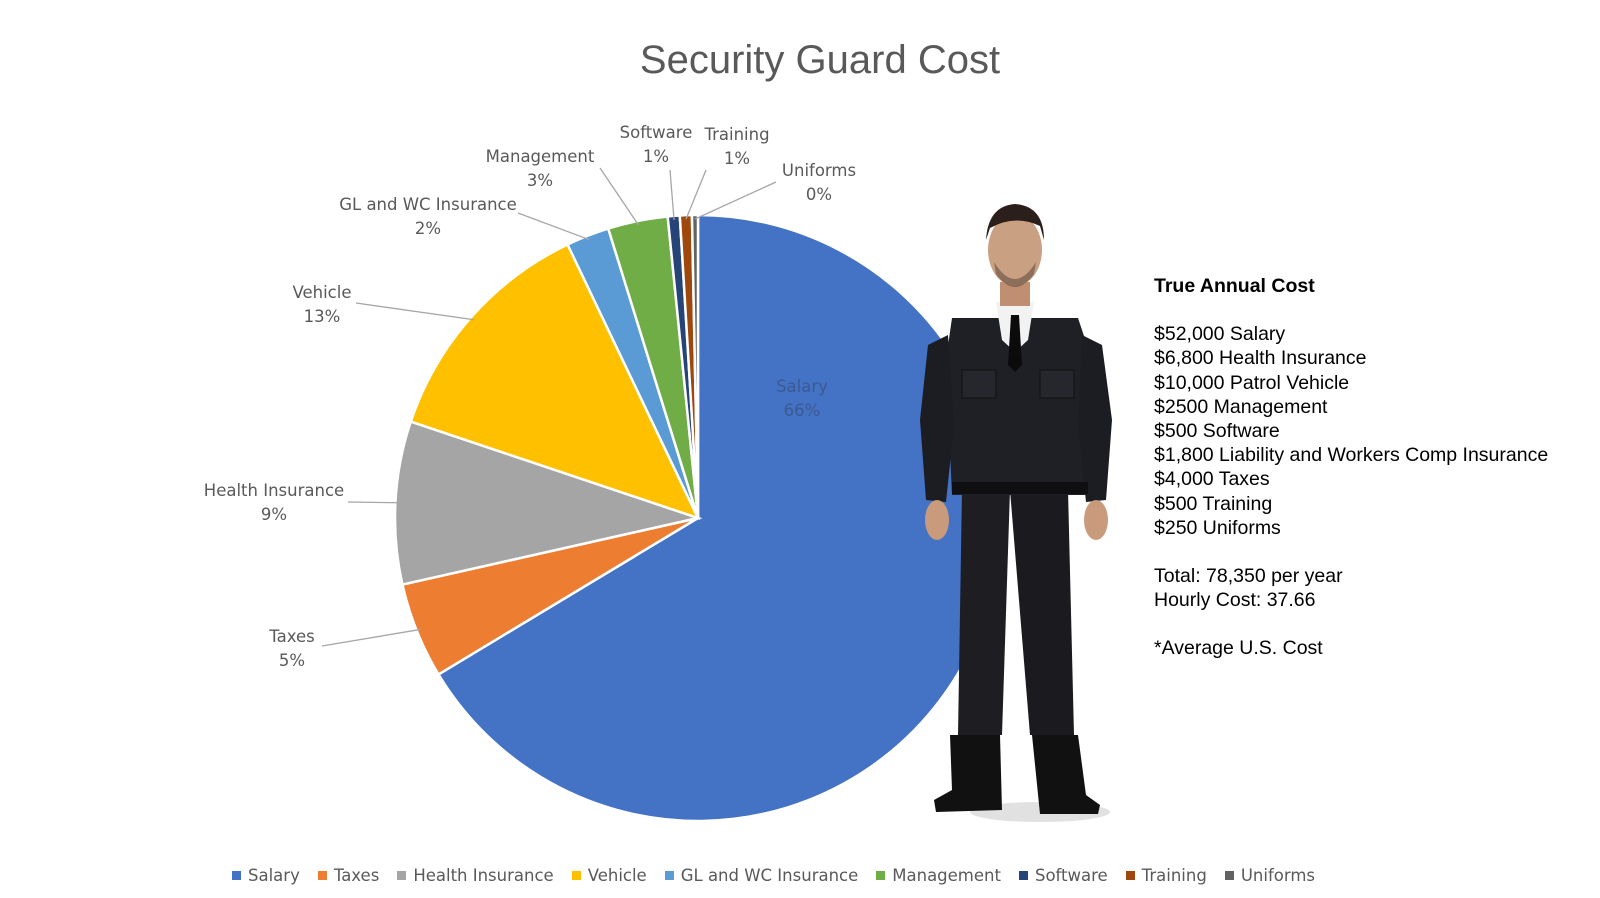 This screenshot has height=898, width=1600. I want to click on chart-title: Security Guard Cost, so click(820, 60).